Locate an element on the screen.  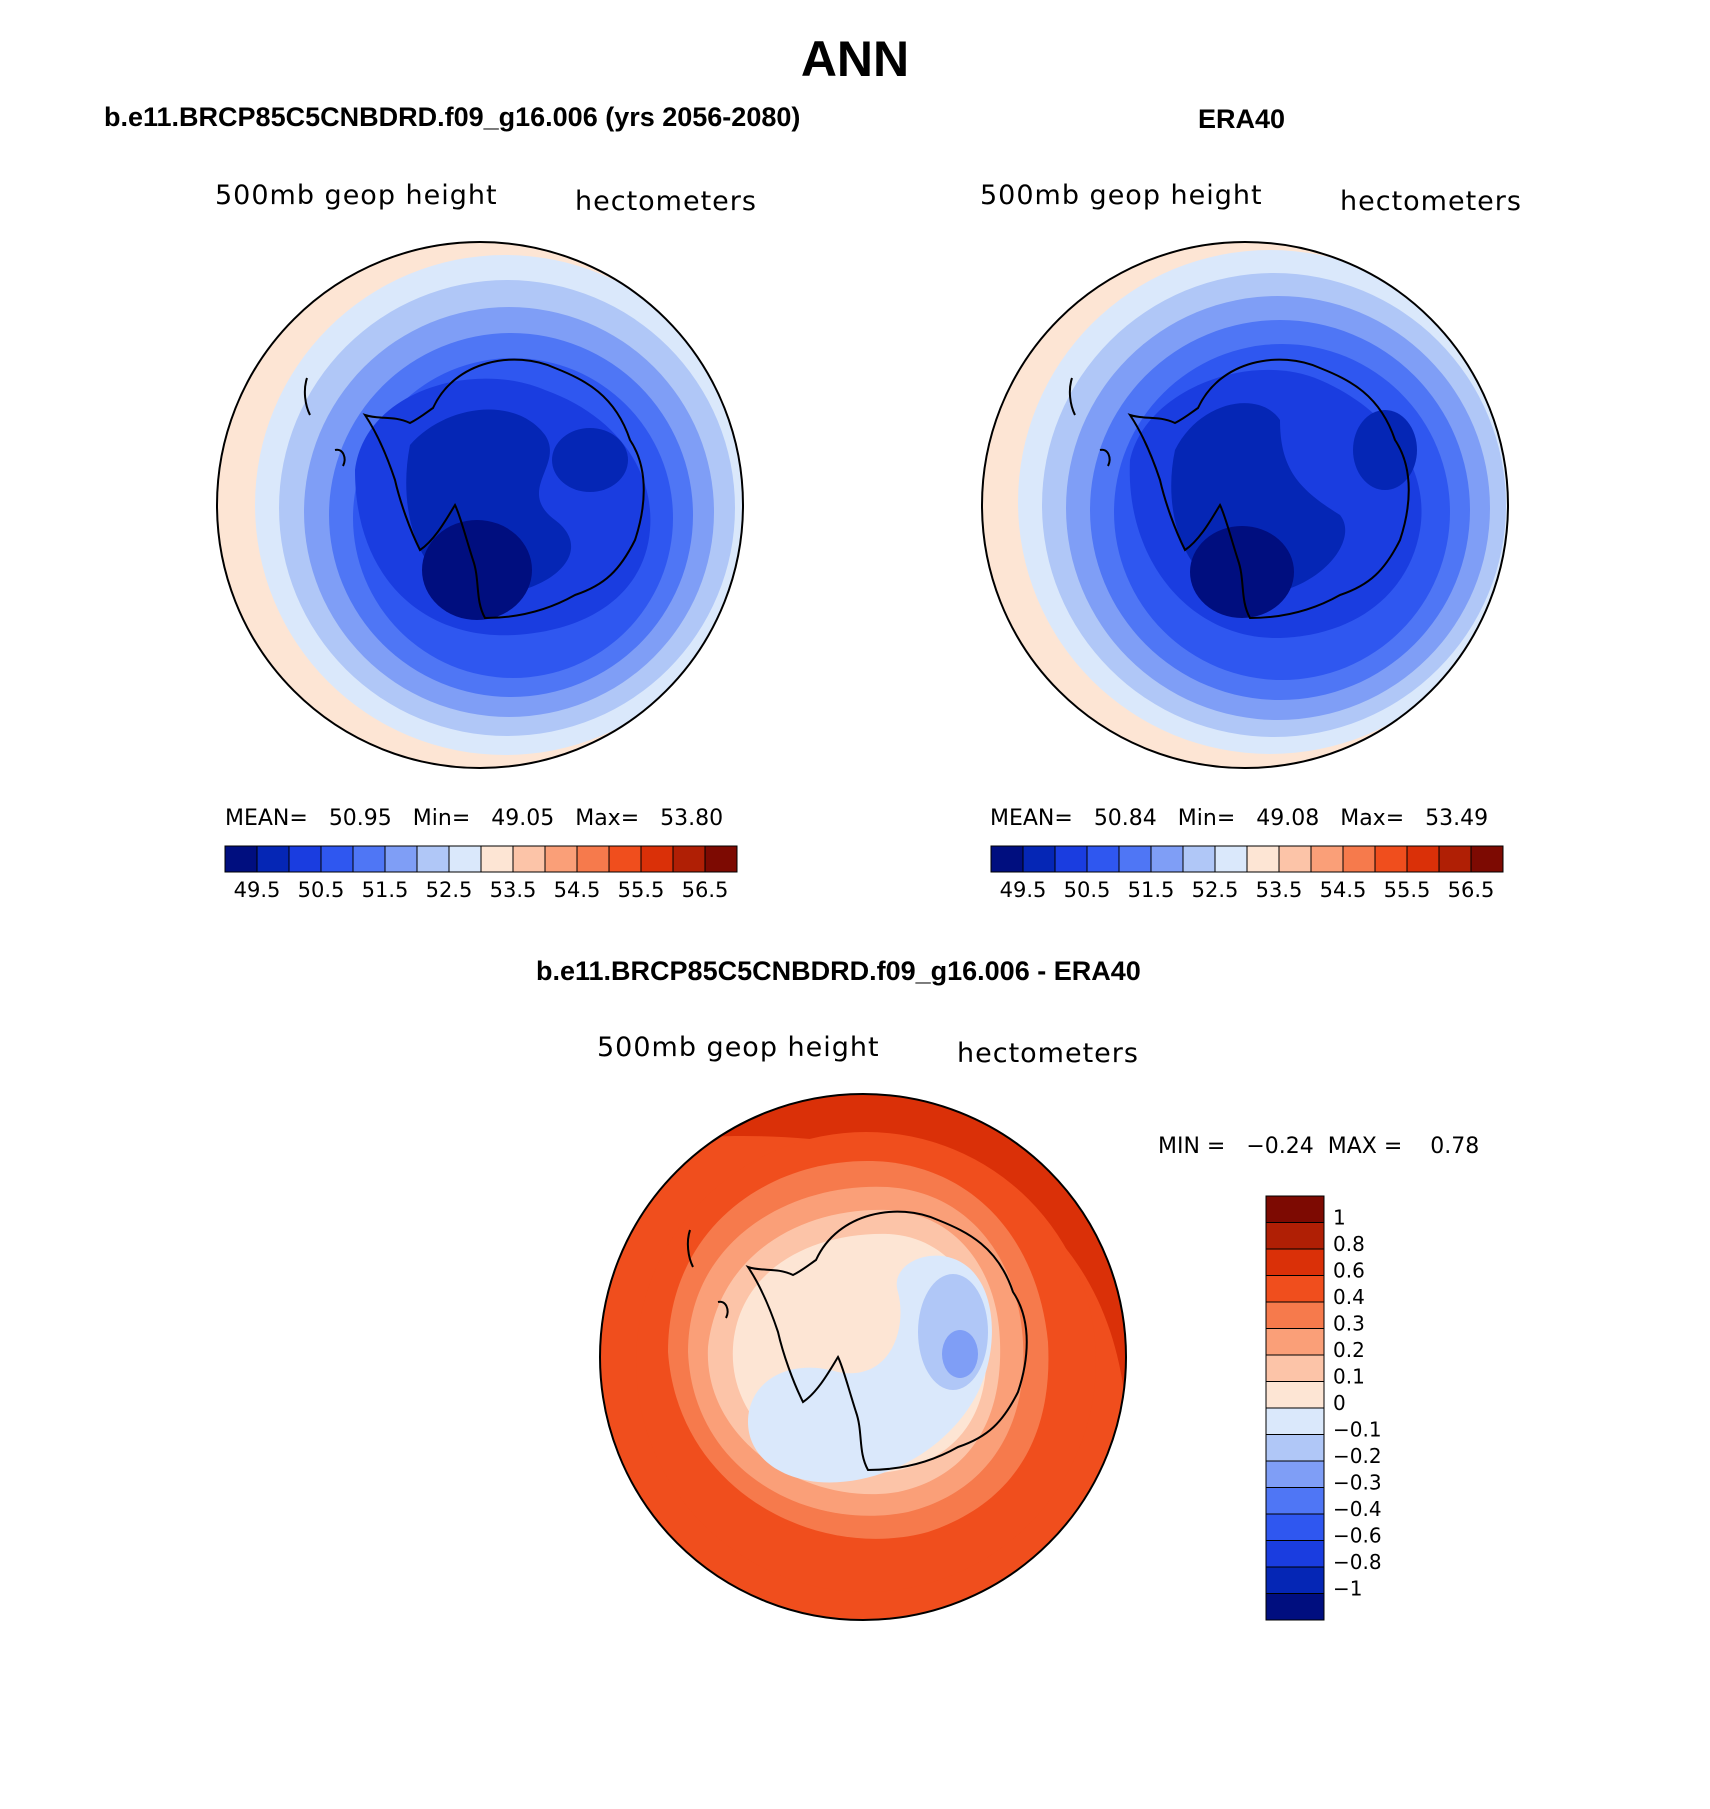
antarctica-coastline is located at coordinates (474, 489).